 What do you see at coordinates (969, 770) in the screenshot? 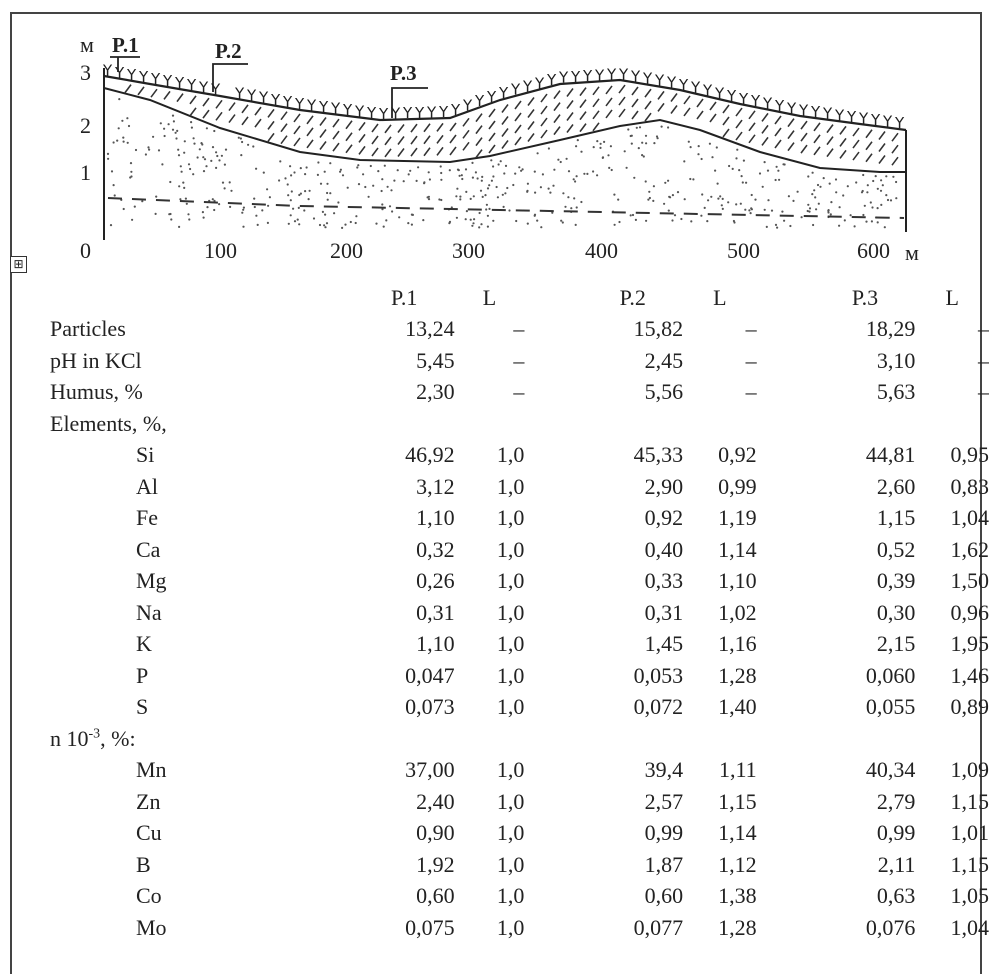
I see `l-cell: 1,09` at bounding box center [969, 770].